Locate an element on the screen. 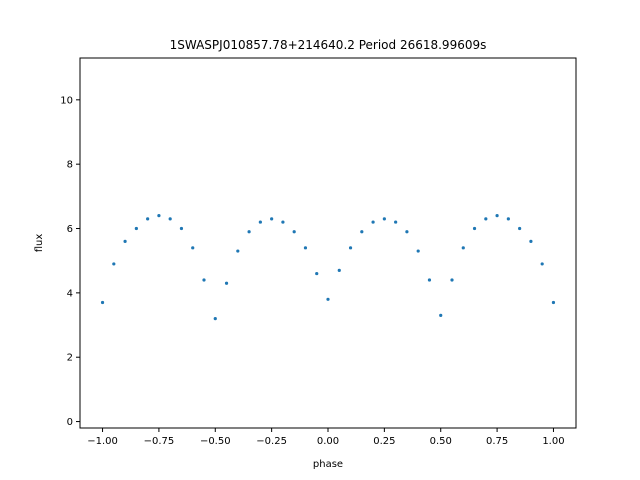  y-tick-label: 4 is located at coordinates (70, 293).